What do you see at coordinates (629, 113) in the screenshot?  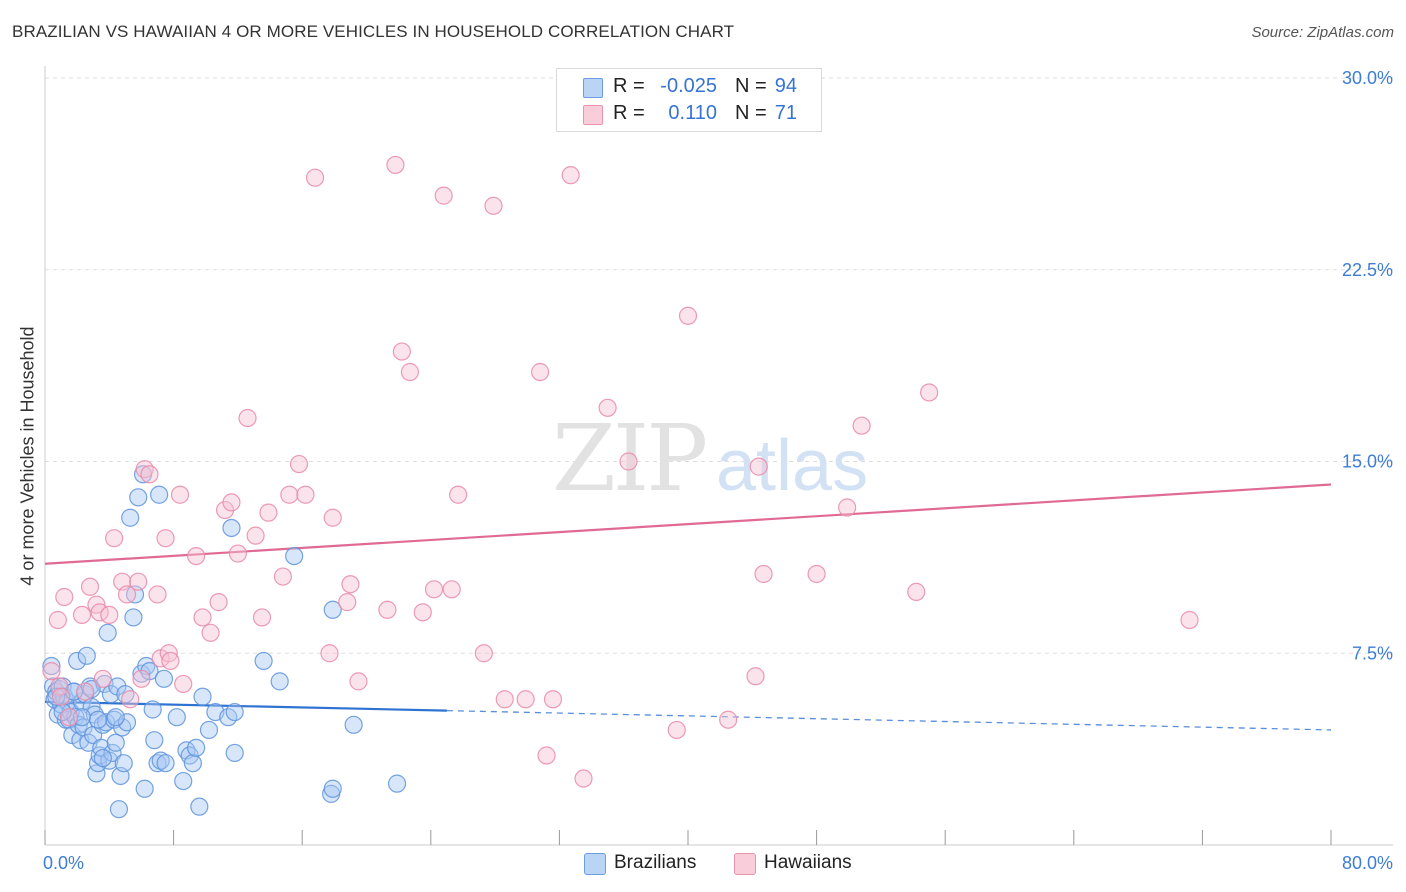 I see `legend-r-label: R =` at bounding box center [629, 113].